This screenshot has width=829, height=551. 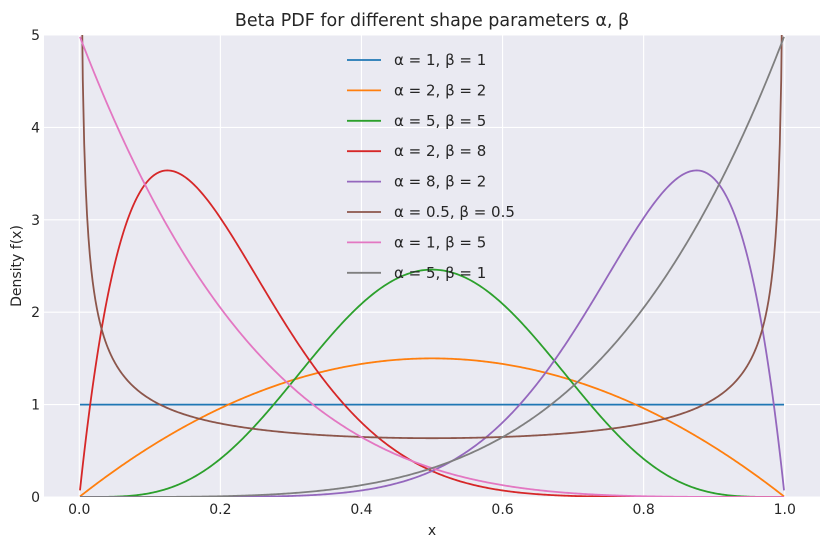 What do you see at coordinates (361, 510) in the screenshot?
I see `x-tick-label: 0.4` at bounding box center [361, 510].